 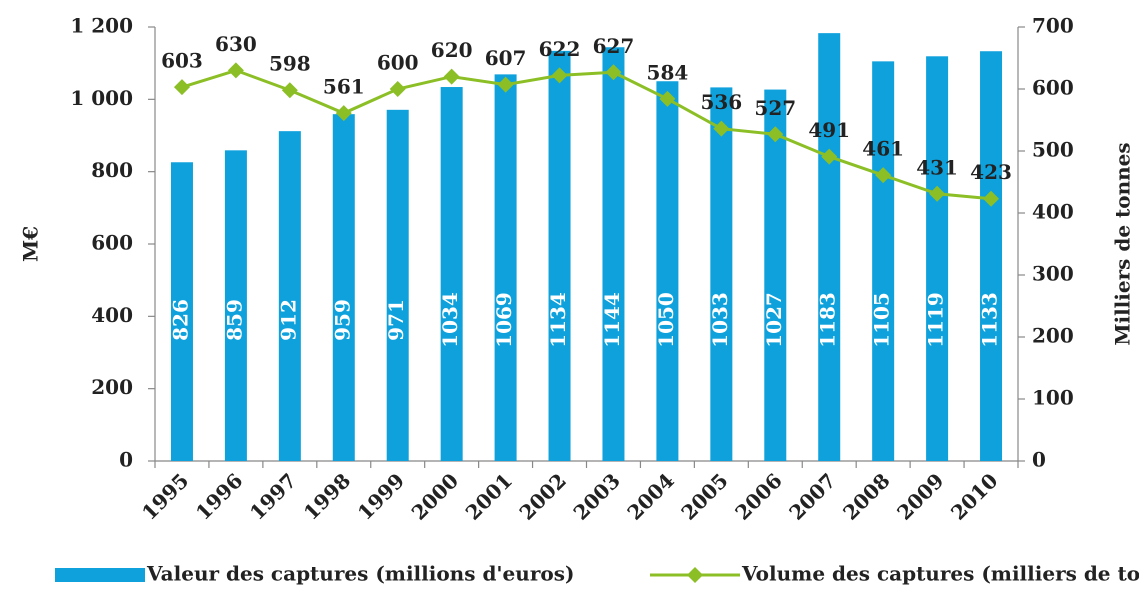 I want to click on line-value-label: 607, so click(x=506, y=58).